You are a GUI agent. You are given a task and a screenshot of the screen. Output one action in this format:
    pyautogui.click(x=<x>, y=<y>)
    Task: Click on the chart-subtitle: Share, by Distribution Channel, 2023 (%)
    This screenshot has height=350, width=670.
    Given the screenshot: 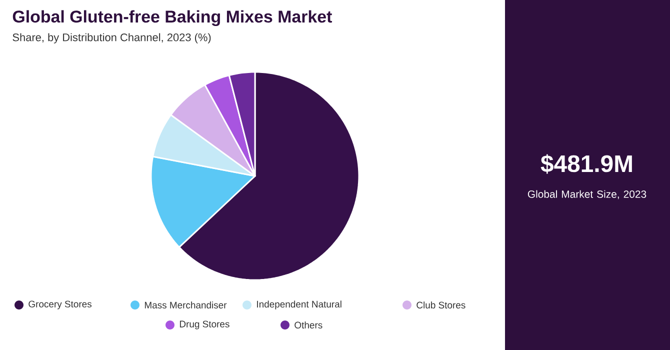 What is the action you would take?
    pyautogui.click(x=111, y=38)
    